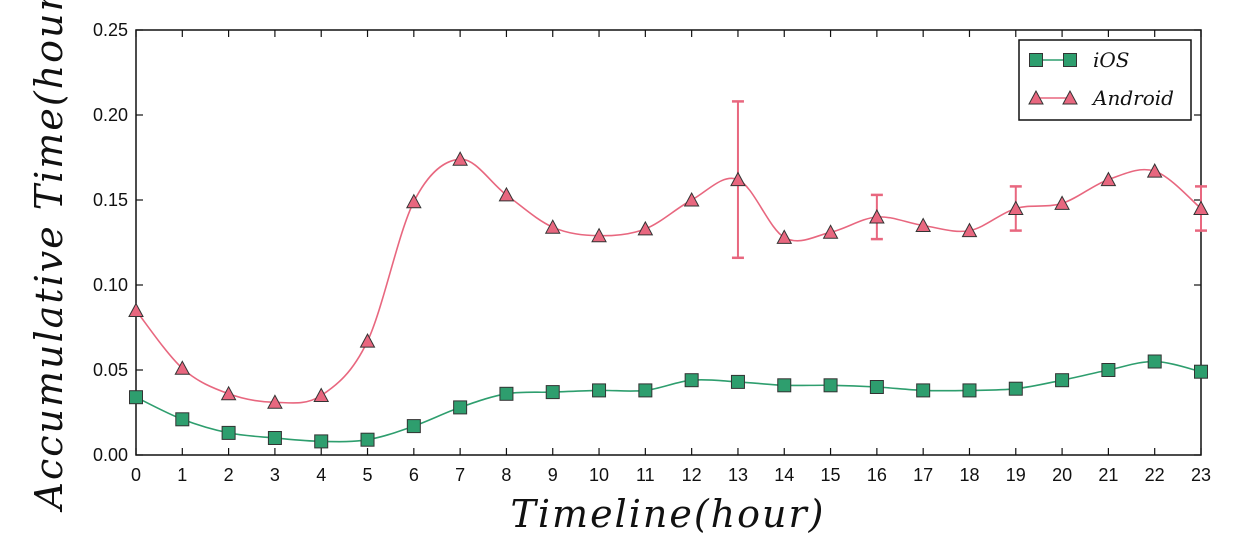 This screenshot has width=1241, height=556. I want to click on x-tick-label: 5, so click(368, 475).